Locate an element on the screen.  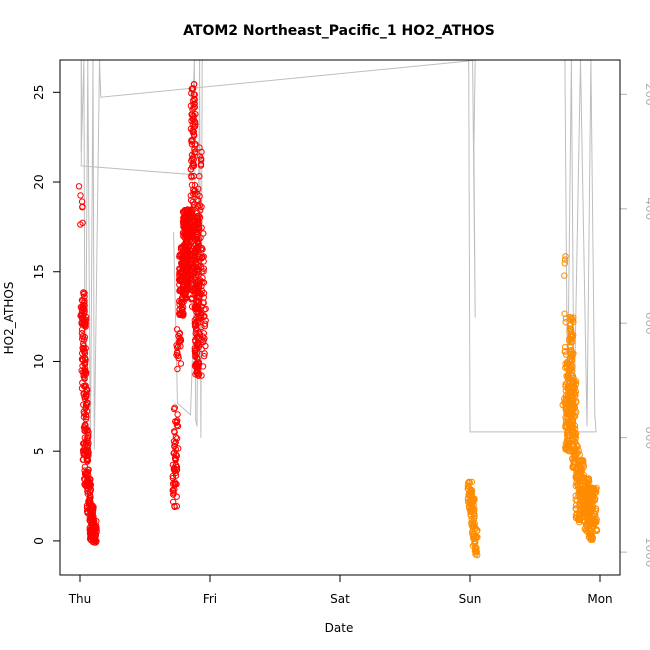
y-tick-label: 20 is located at coordinates (39, 181).